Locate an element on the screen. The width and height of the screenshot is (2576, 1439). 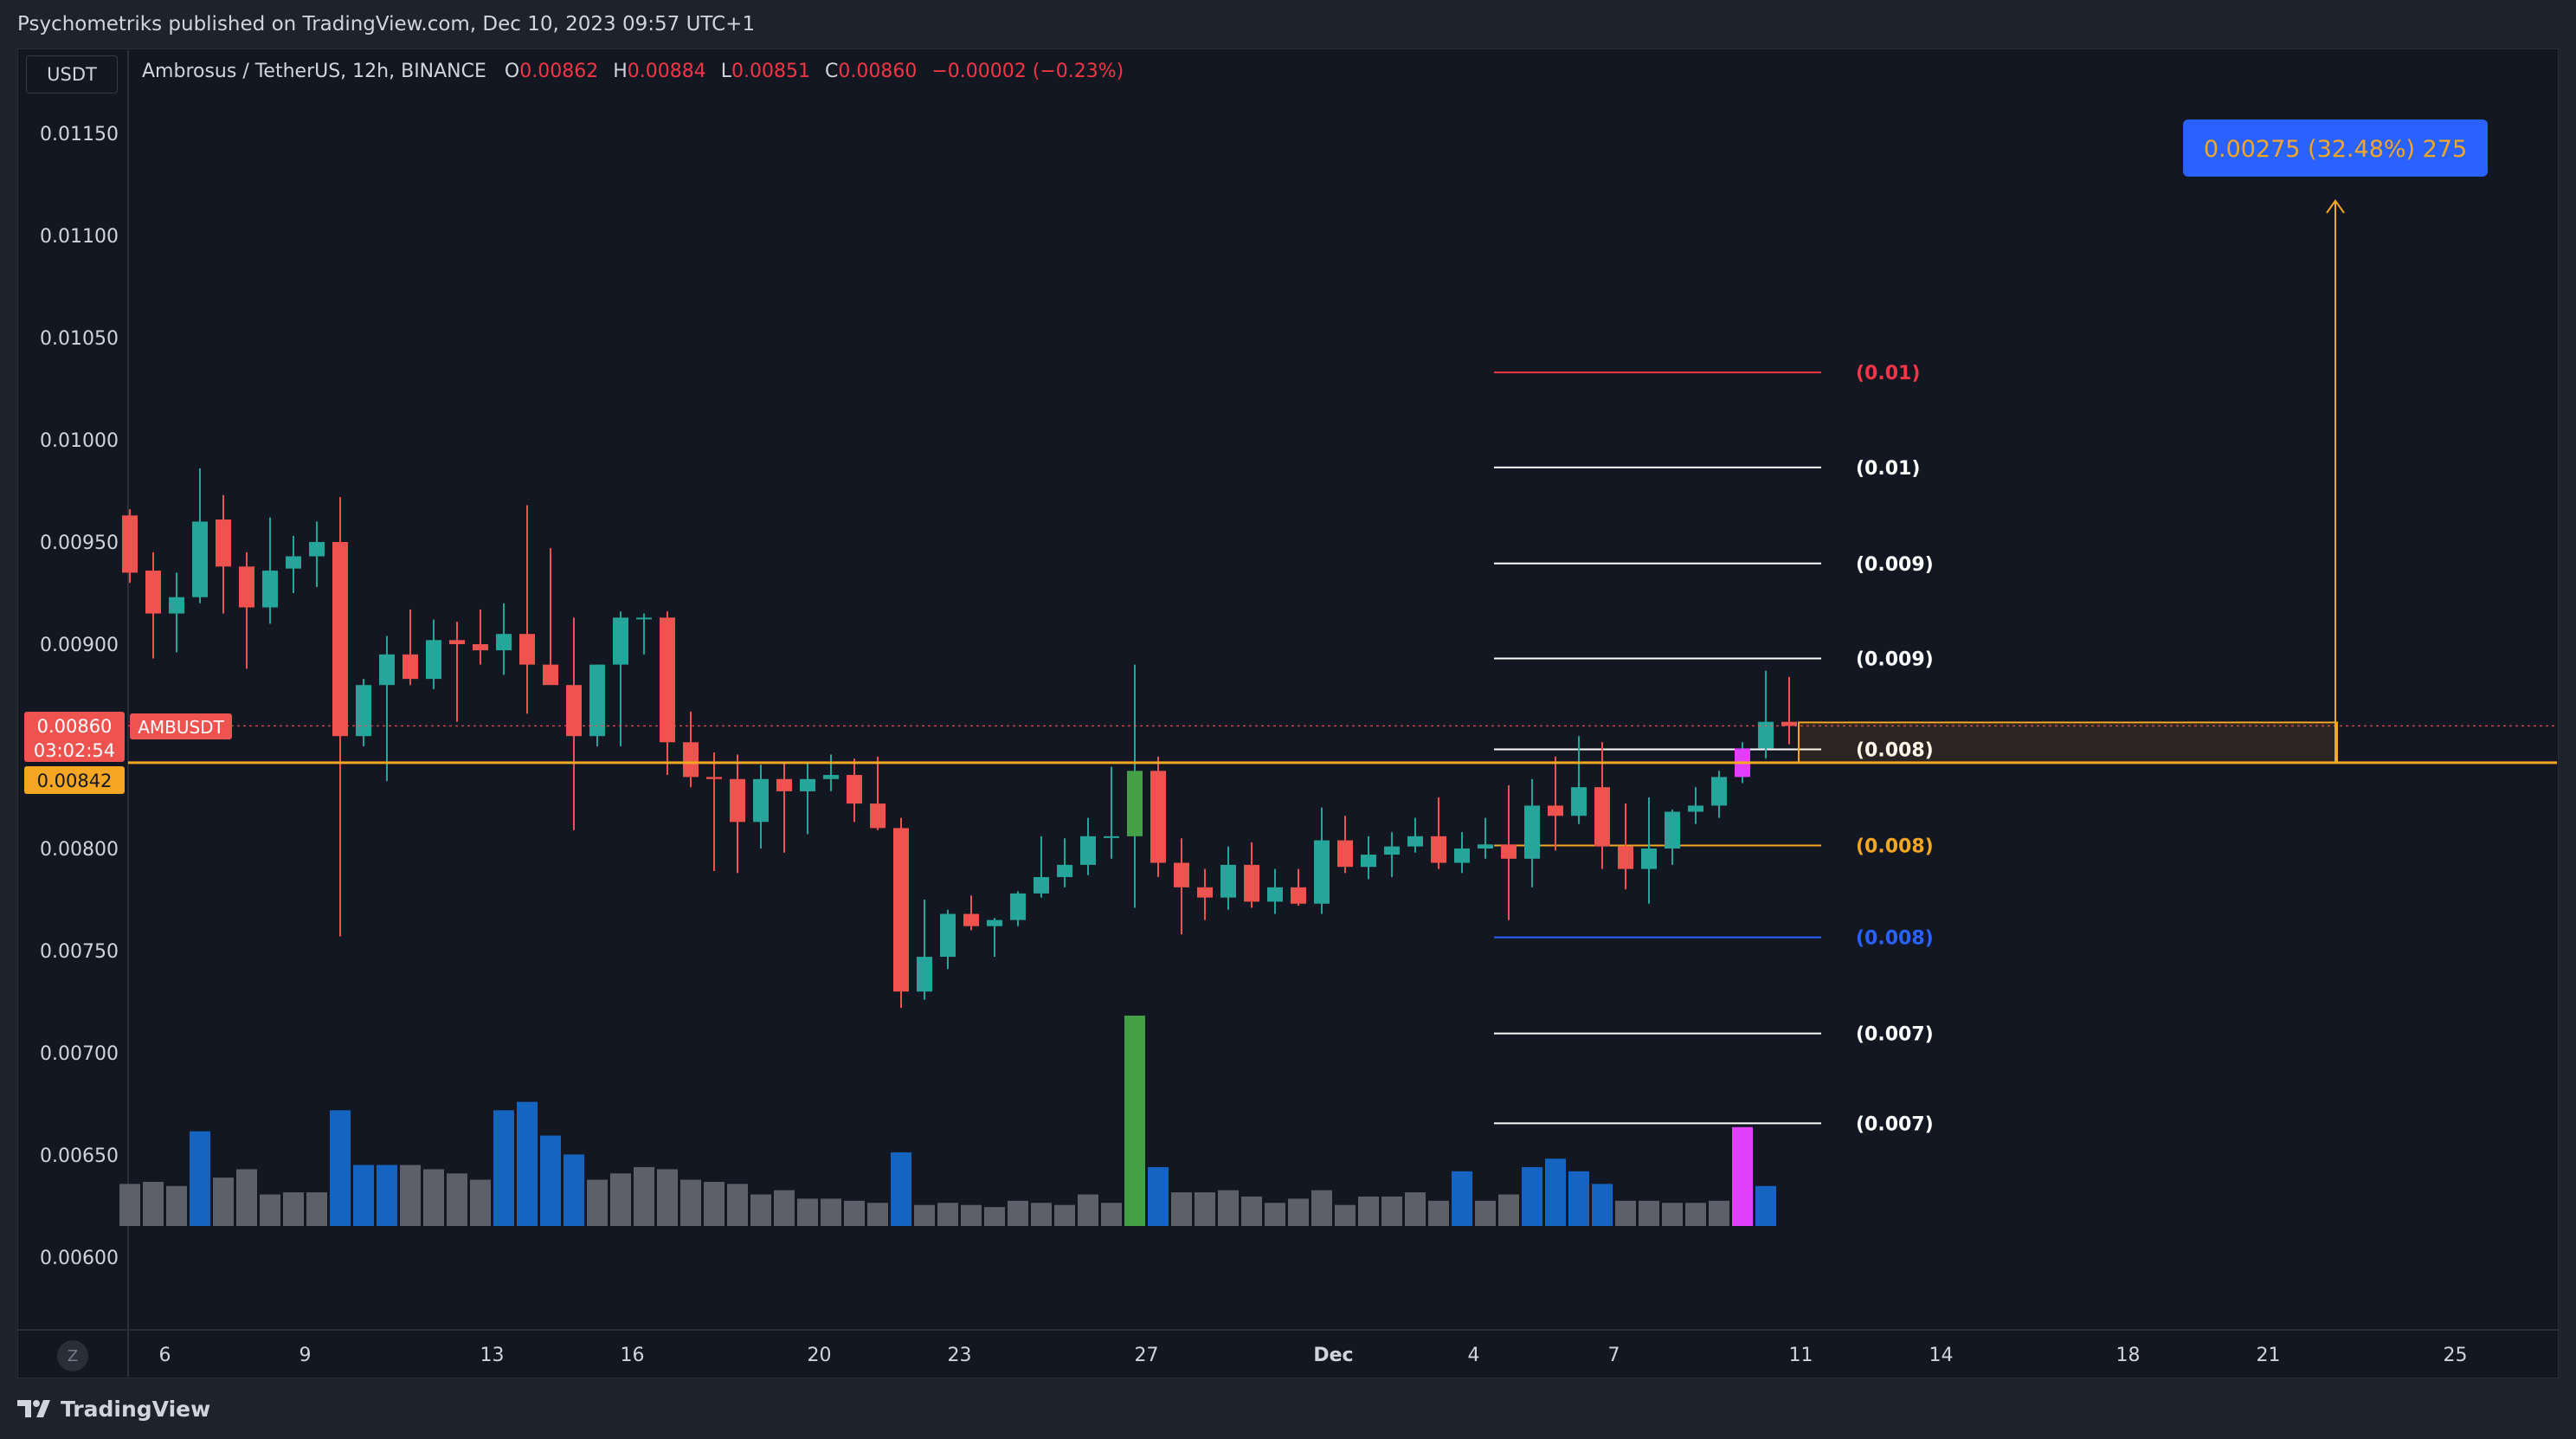
volume-bars is located at coordinates (947, 1121).